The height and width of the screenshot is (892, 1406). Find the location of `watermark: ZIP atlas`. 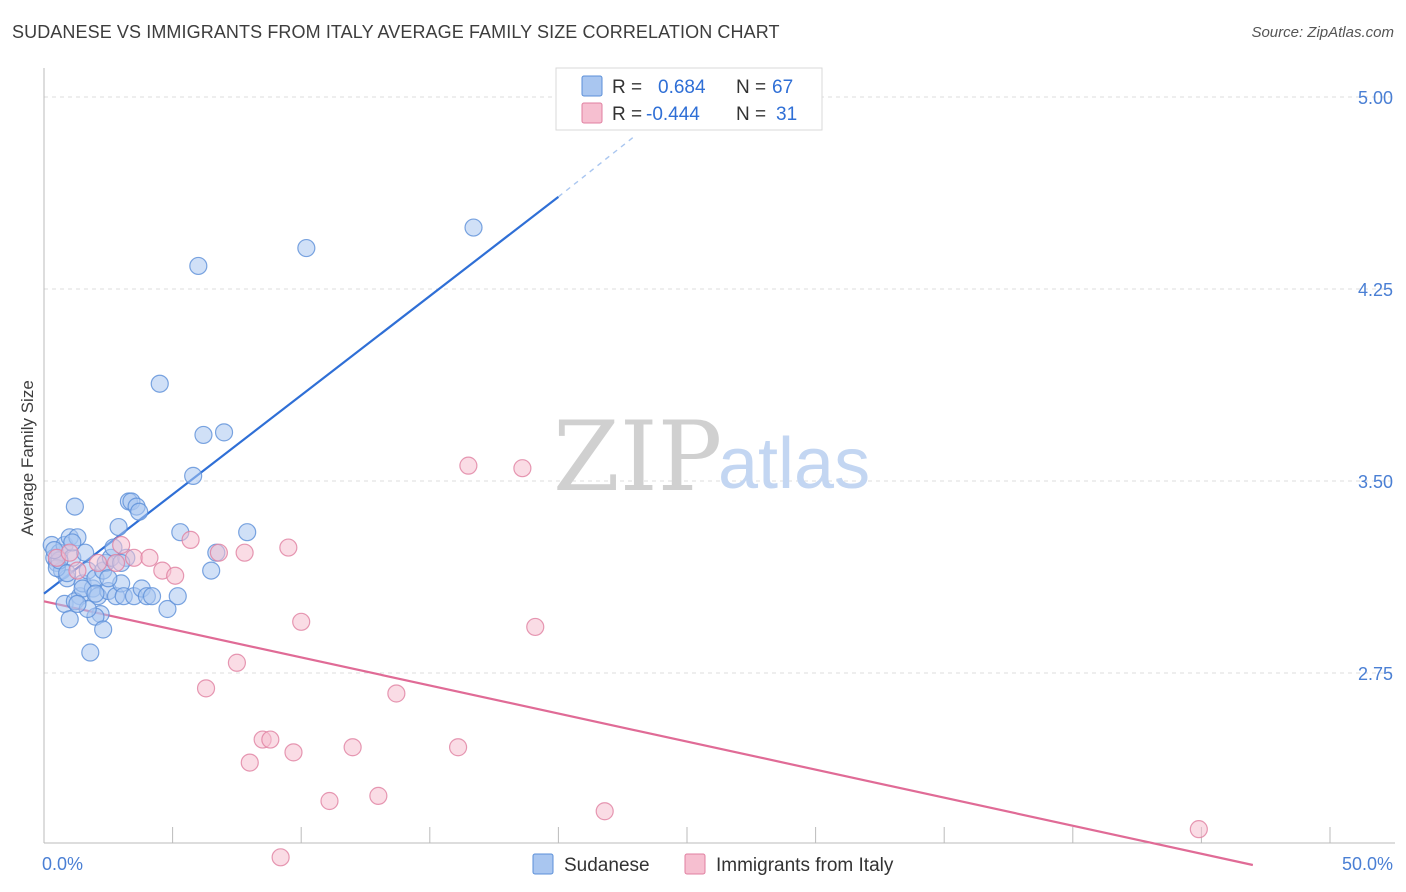

watermark: ZIP atlas is located at coordinates (711, 457).